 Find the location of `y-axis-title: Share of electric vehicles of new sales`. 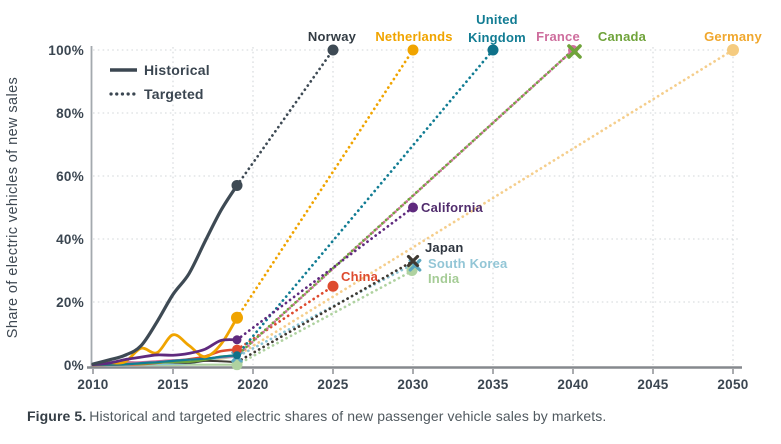

y-axis-title: Share of electric vehicles of new sales is located at coordinates (13, 207).